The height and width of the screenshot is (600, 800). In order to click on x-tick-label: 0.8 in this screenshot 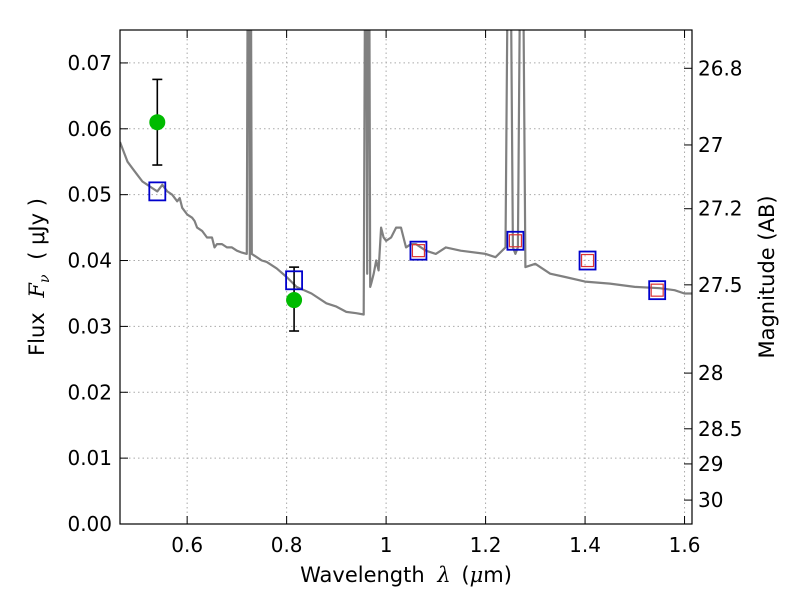, I will do `click(287, 545)`.